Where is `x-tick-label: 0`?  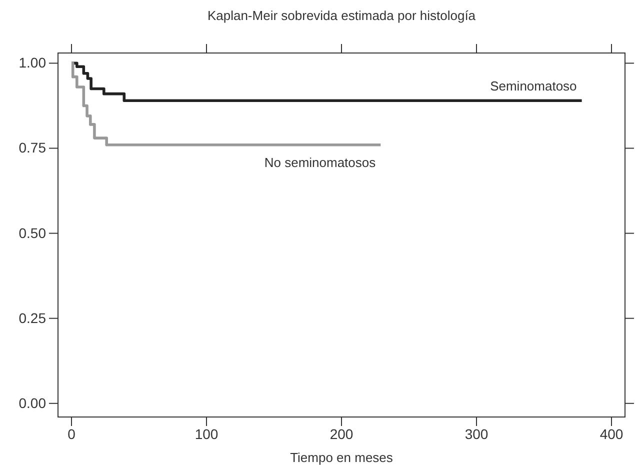 x-tick-label: 0 is located at coordinates (72, 434).